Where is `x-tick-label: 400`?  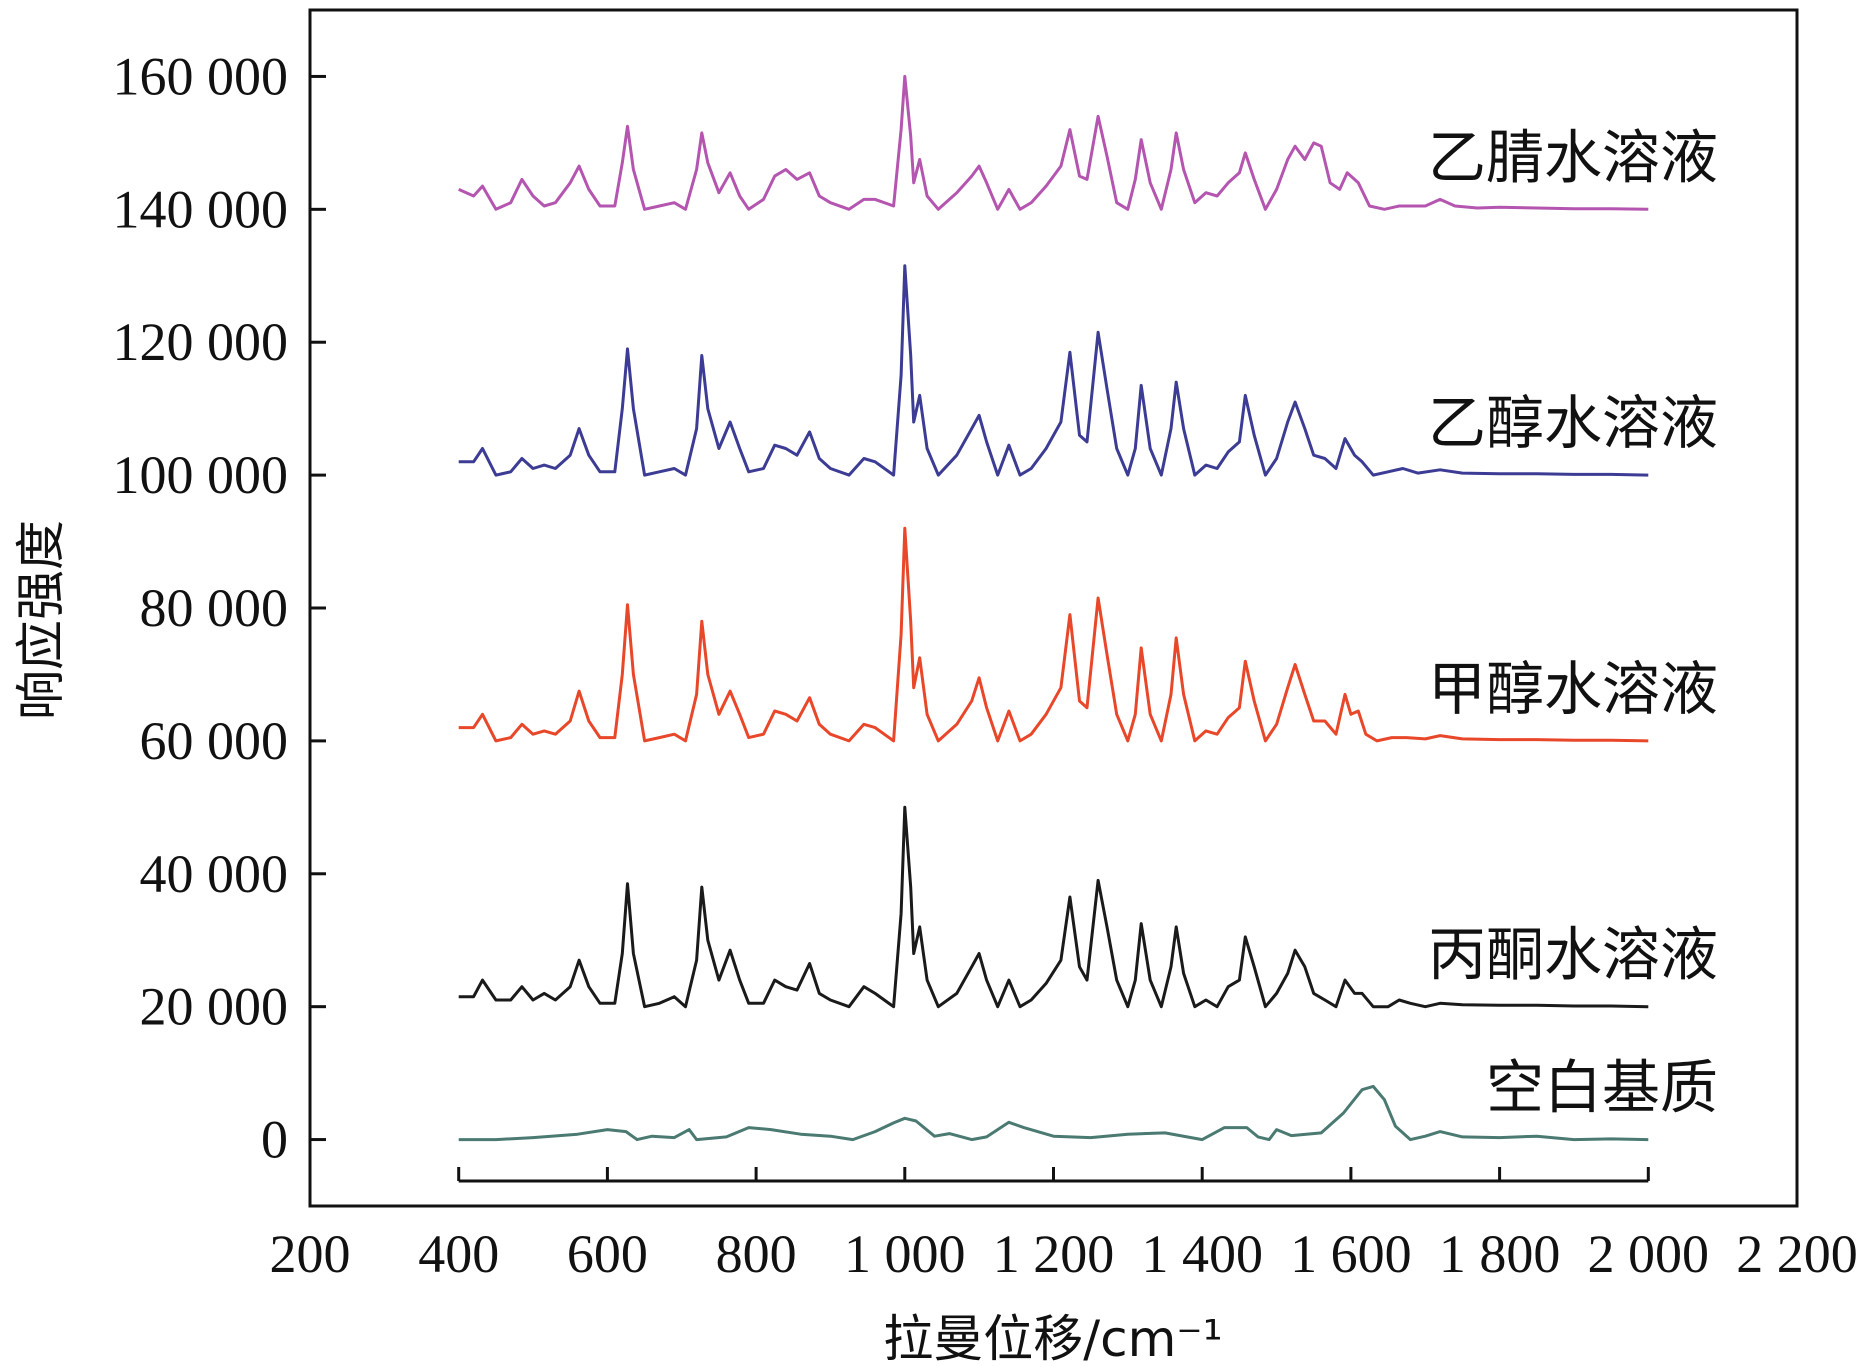 x-tick-label: 400 is located at coordinates (458, 1254).